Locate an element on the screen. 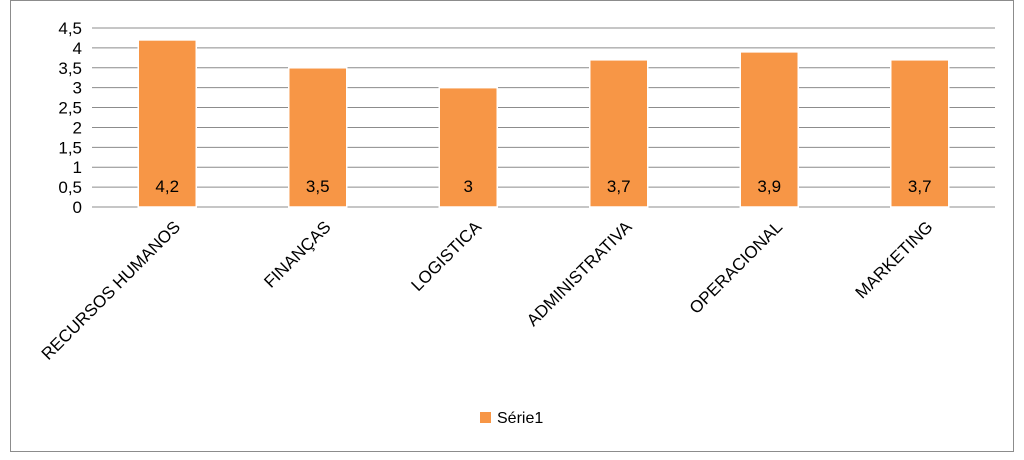 The width and height of the screenshot is (1024, 460). y-tick-label: 4 is located at coordinates (77, 48).